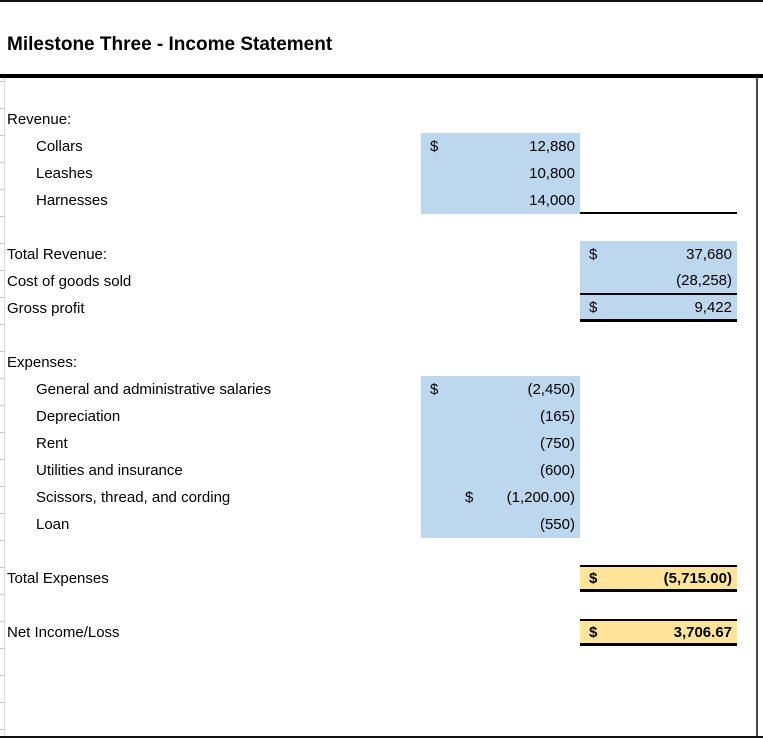 The image size is (763, 738). I want to click on row-harnesses: Harnesses 14,000, so click(381, 200).